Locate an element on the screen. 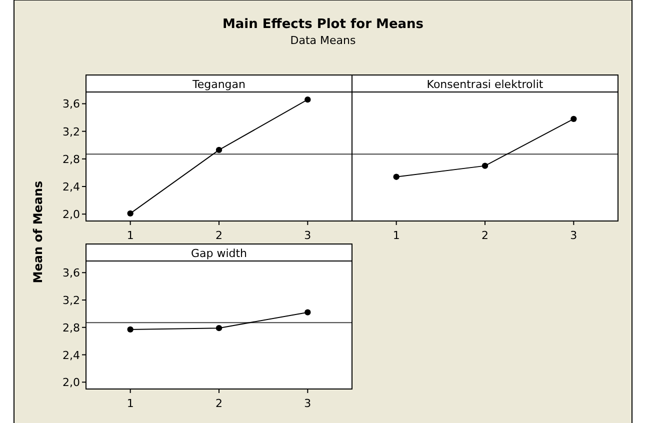 The height and width of the screenshot is (423, 646). chart-title: Gap width is located at coordinates (219, 253).